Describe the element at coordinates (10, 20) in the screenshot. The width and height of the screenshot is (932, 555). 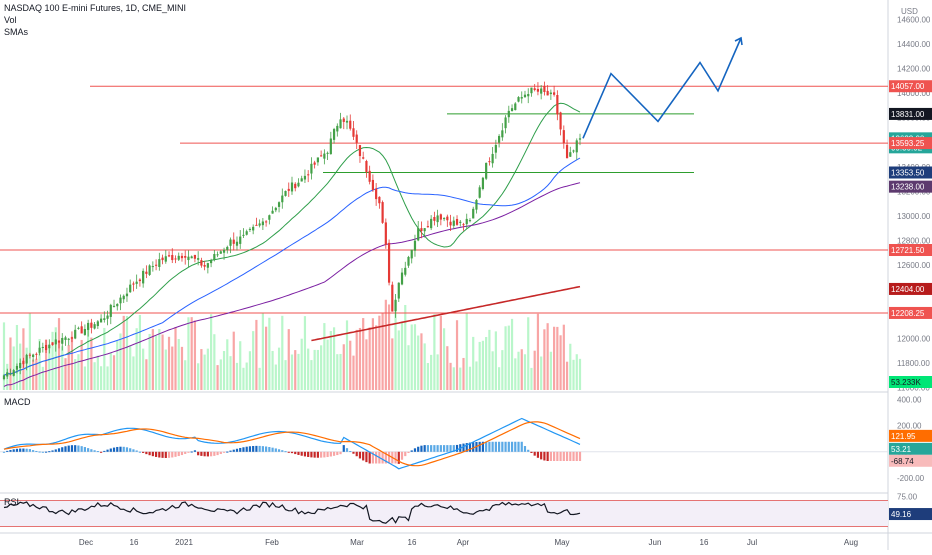
I see `volume-indicator-label: Vol` at that location.